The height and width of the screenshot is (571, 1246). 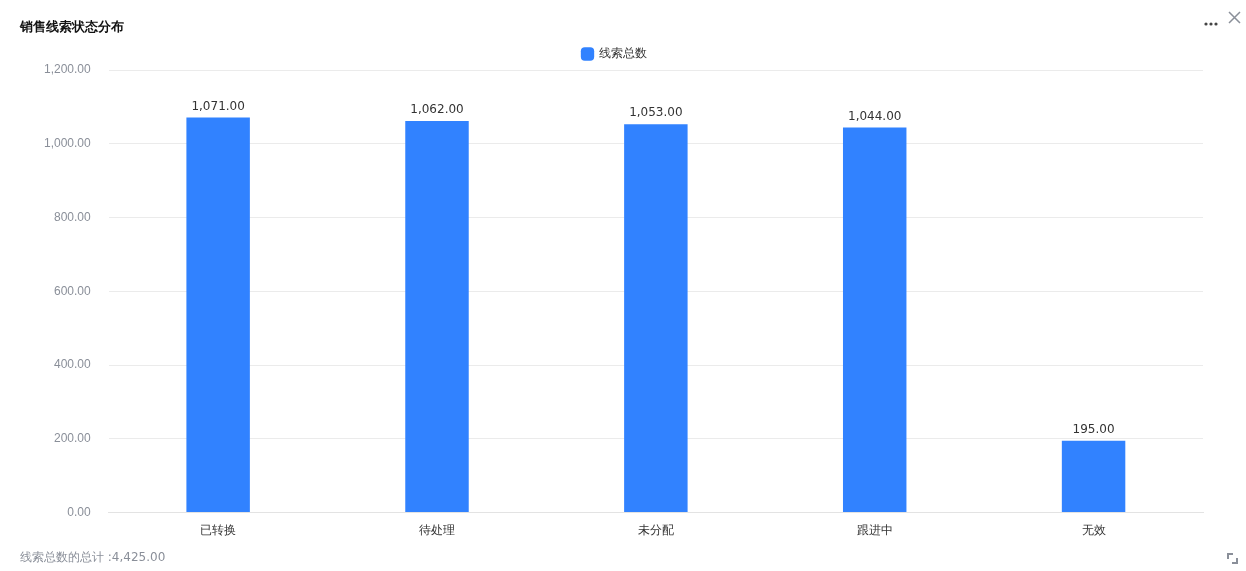 I want to click on data-label: 1,062.00, so click(x=437, y=109).